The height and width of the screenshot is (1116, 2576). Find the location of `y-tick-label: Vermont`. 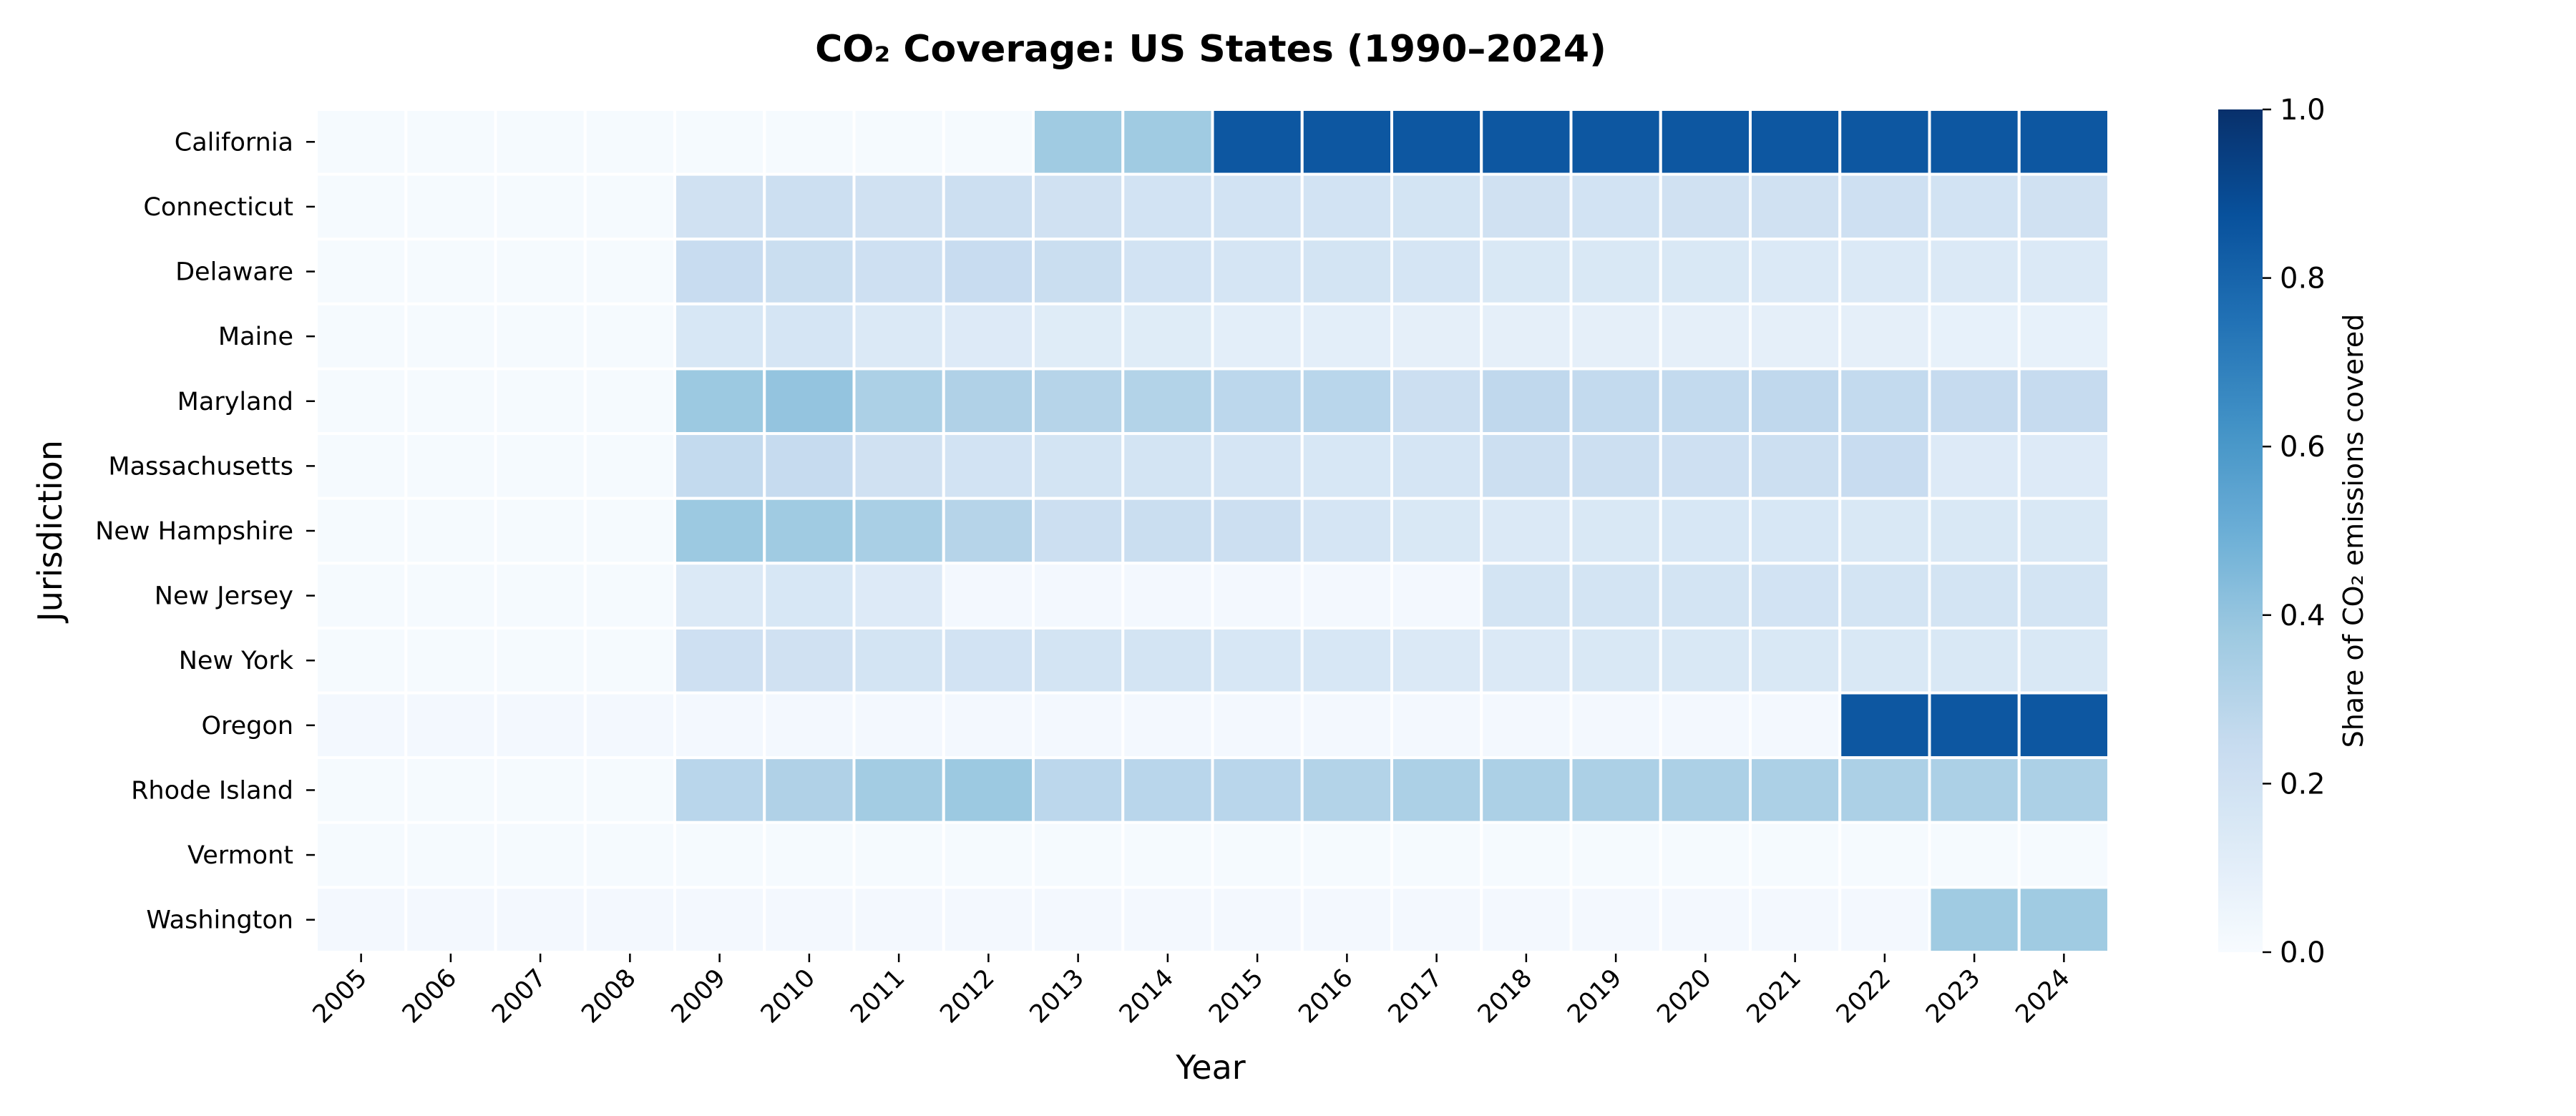

y-tick-label: Vermont is located at coordinates (240, 856).